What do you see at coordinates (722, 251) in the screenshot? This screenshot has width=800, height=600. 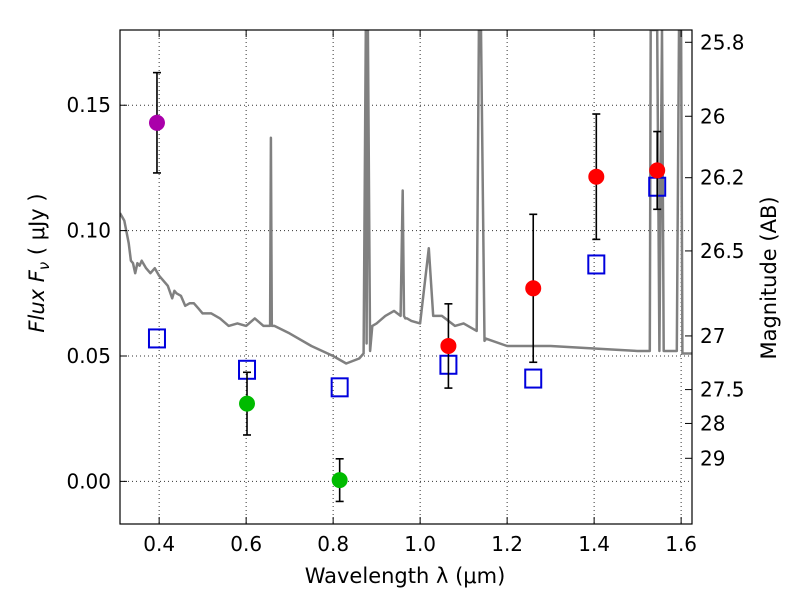 I see `right-tick-label: 26.5` at bounding box center [722, 251].